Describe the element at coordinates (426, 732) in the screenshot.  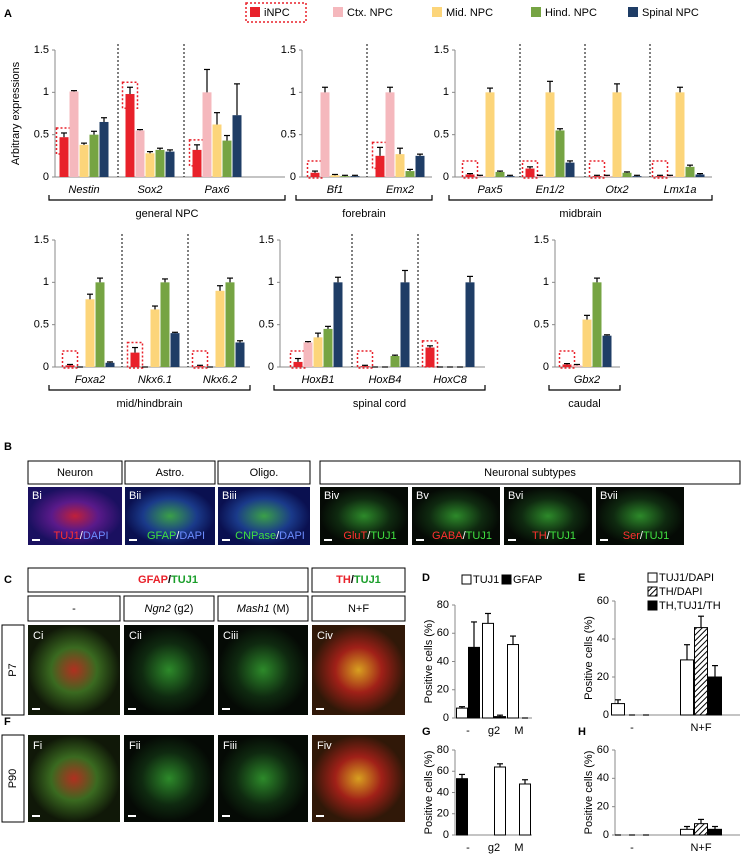
I see `panel-letter: G` at that location.